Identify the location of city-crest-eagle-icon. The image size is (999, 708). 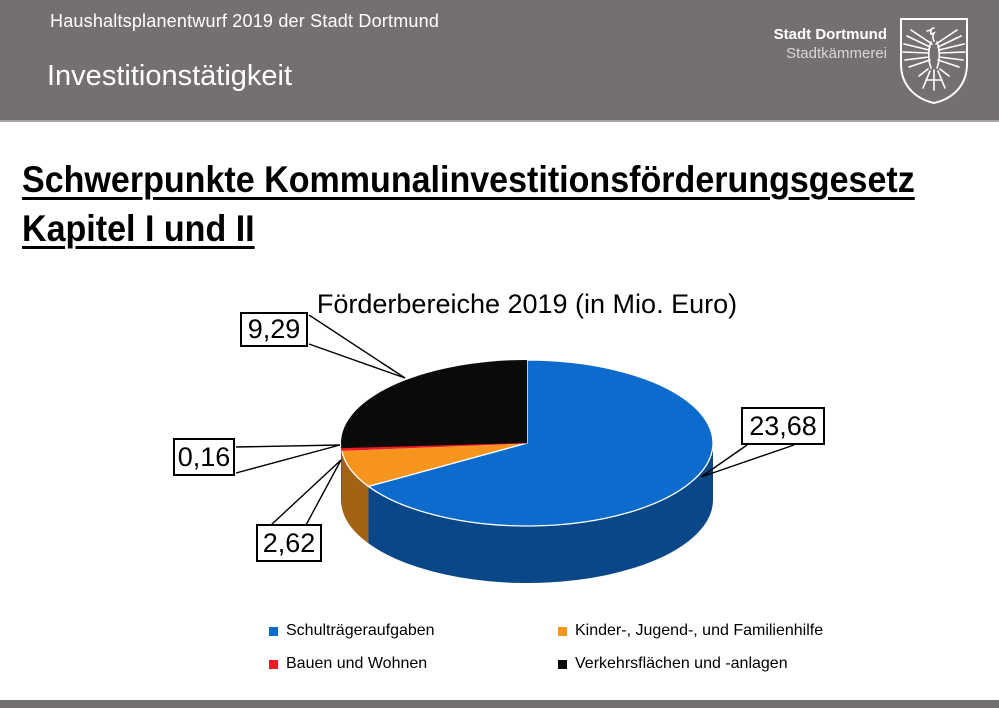
(934, 61).